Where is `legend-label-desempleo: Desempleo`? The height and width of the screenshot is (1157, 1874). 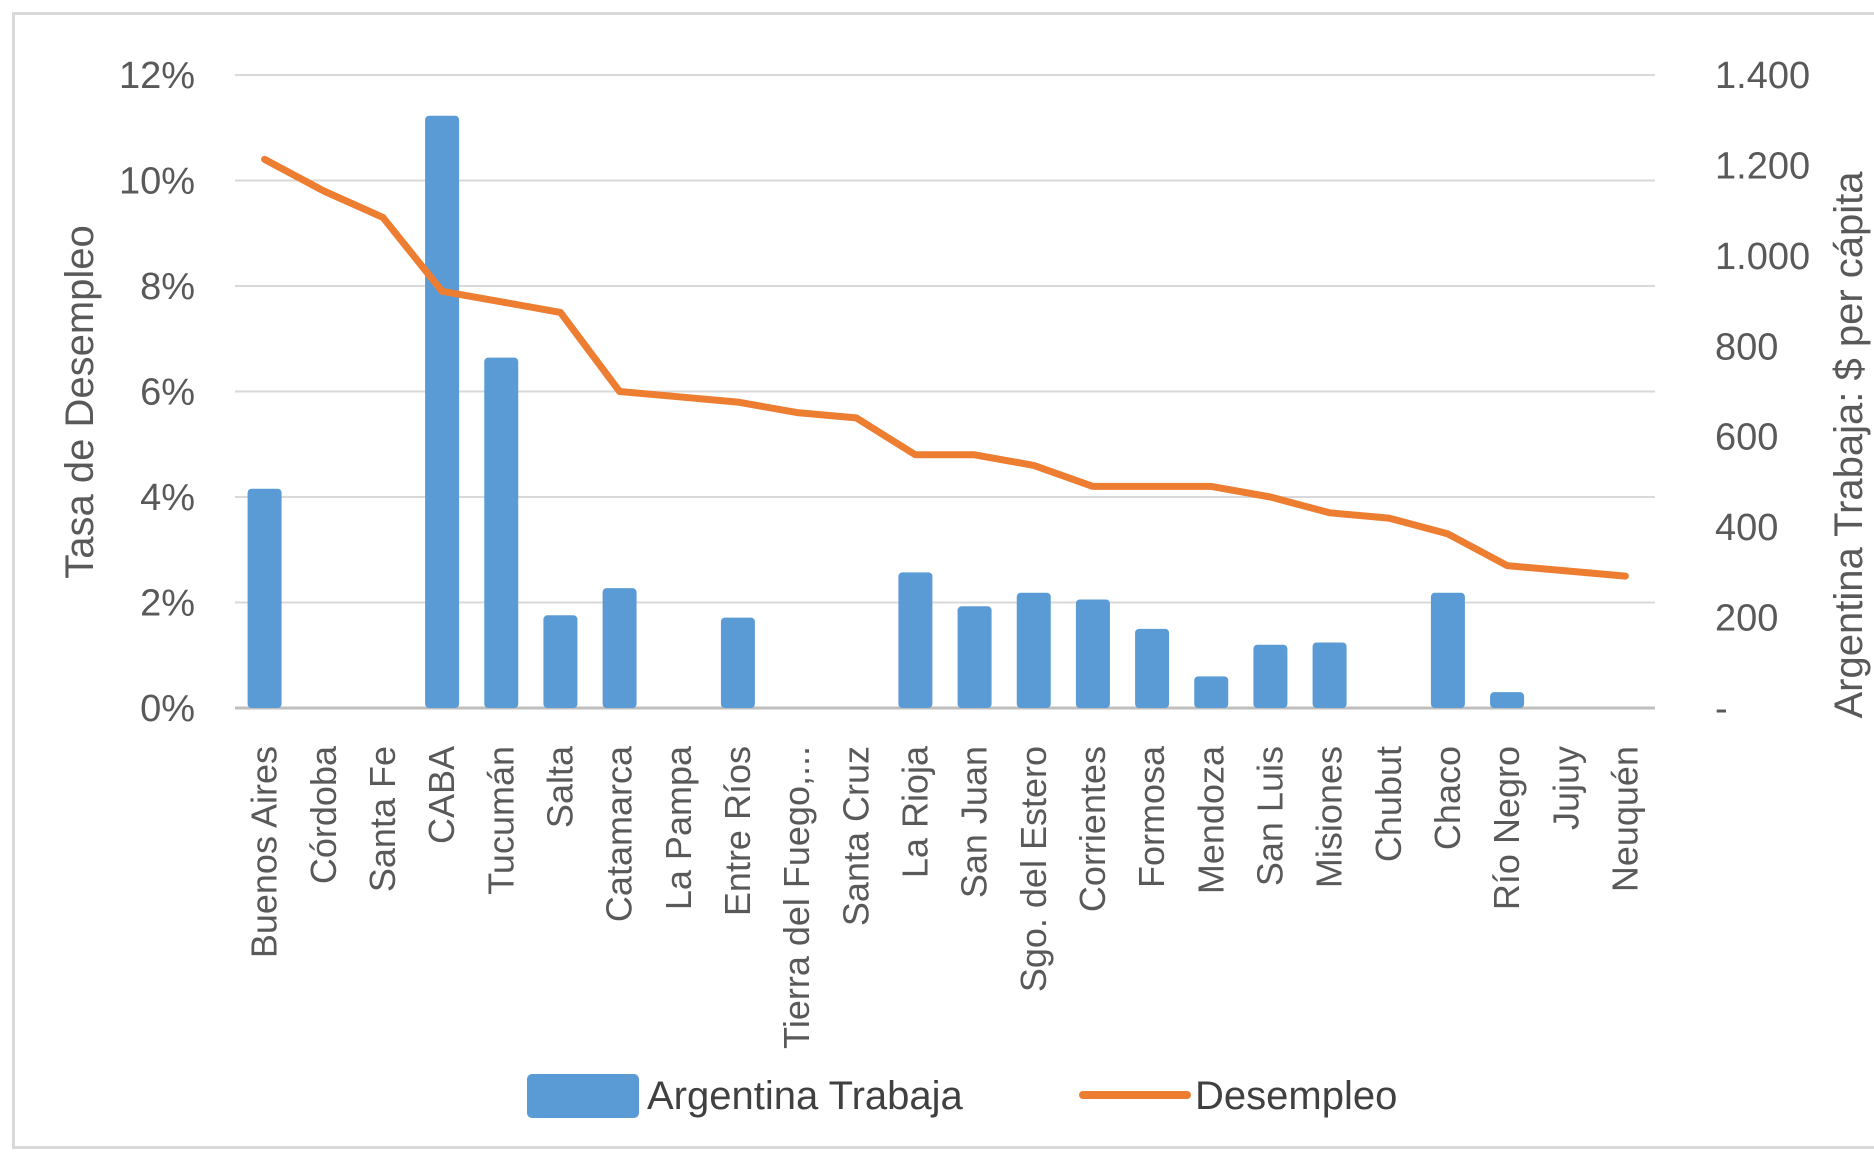 legend-label-desempleo: Desempleo is located at coordinates (1296, 1096).